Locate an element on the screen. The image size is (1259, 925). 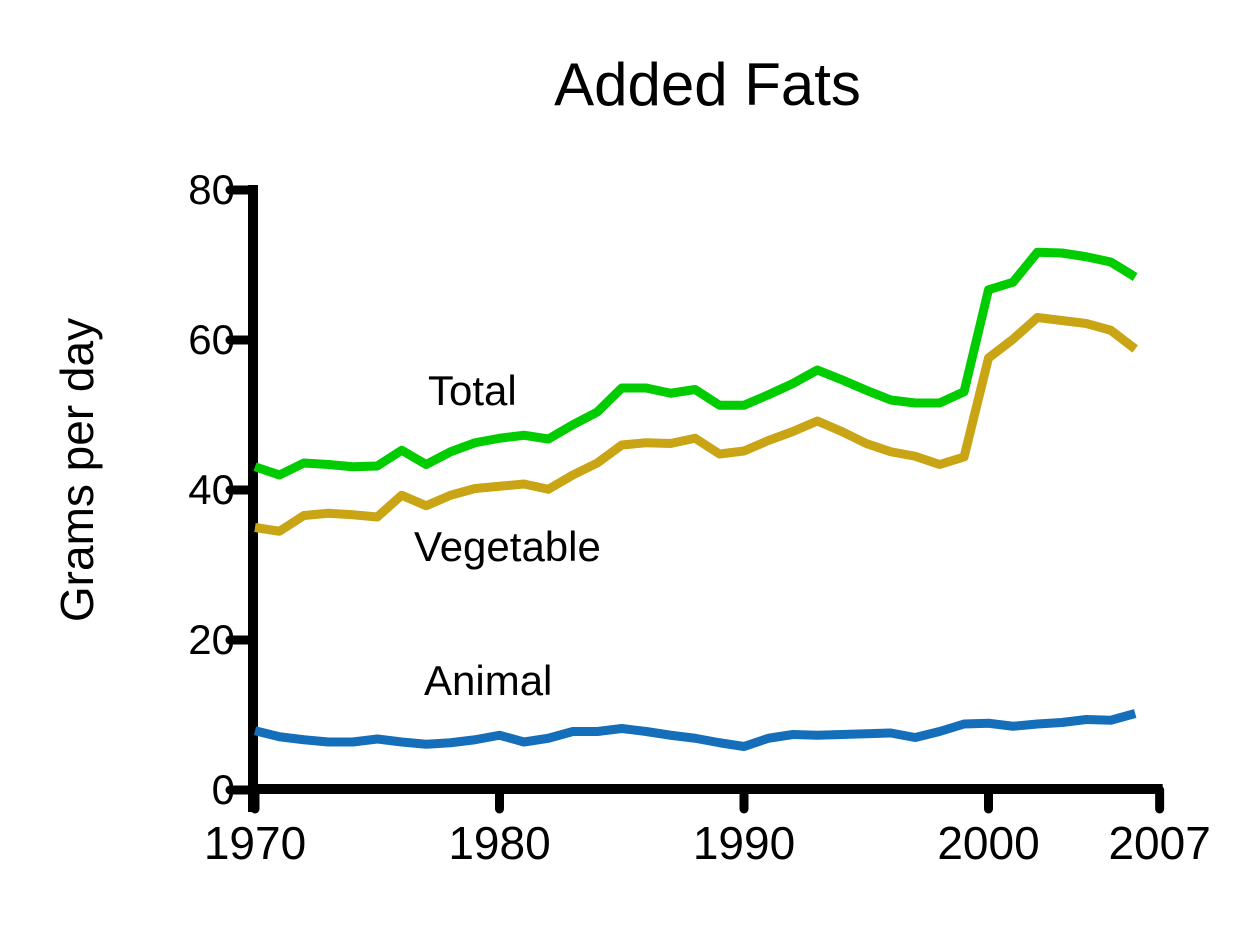
x-tick-label: 1990 is located at coordinates (744, 843).